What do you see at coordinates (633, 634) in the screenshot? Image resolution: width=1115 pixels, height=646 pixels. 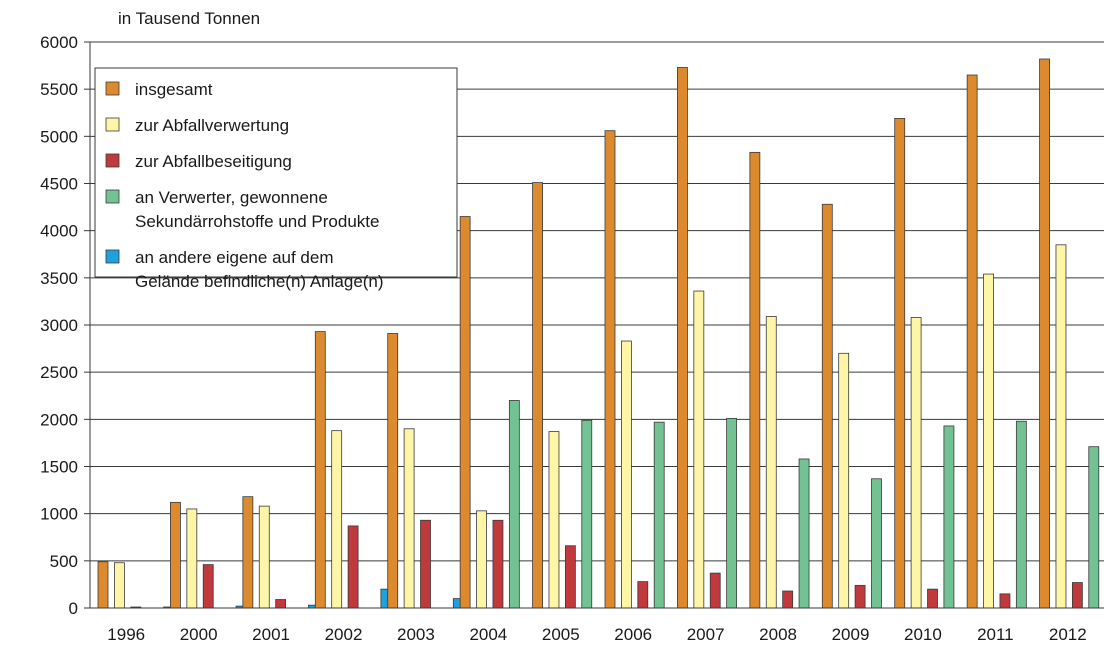 I see `x-tick-label: 2006` at bounding box center [633, 634].